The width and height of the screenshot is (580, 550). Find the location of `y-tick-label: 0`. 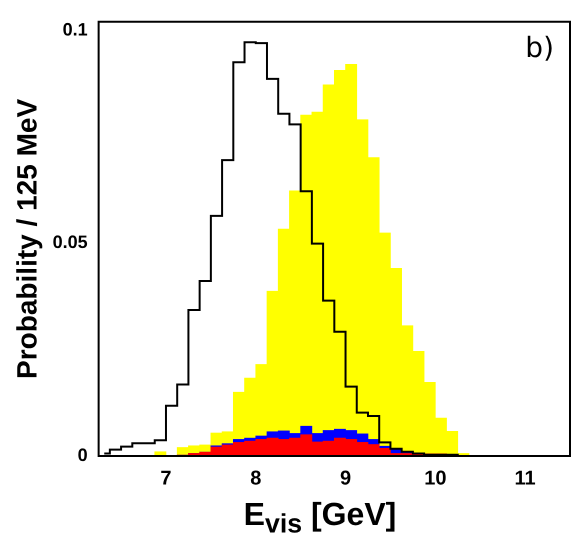

y-tick-label: 0 is located at coordinates (83, 454).